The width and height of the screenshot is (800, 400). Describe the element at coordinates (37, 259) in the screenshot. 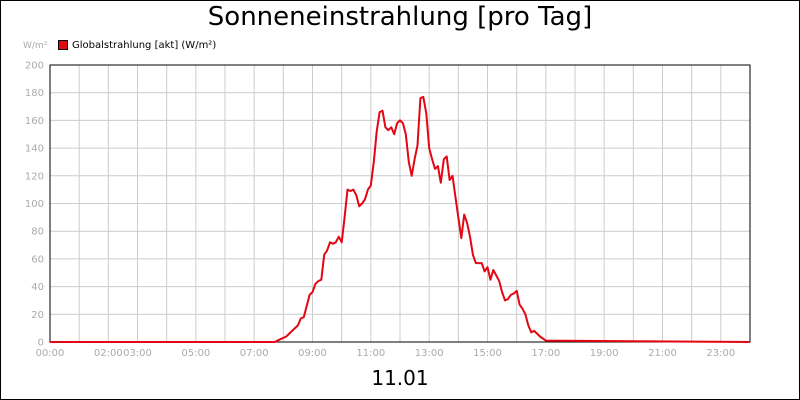

I see `y-tick-label: 60` at that location.